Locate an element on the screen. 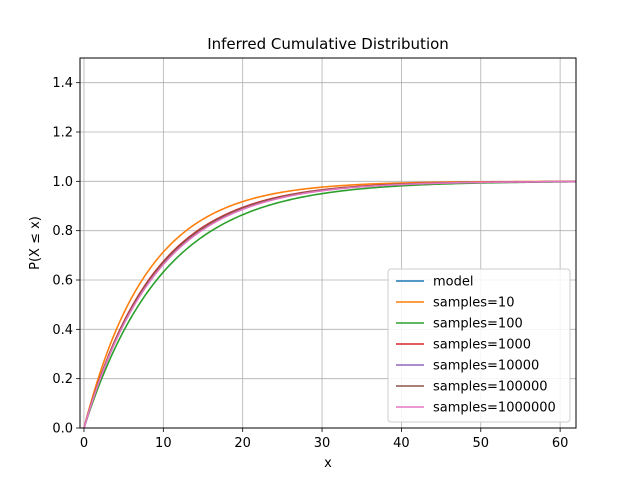 Image resolution: width=640 pixels, height=480 pixels. x-tick-label: 40 is located at coordinates (401, 443).